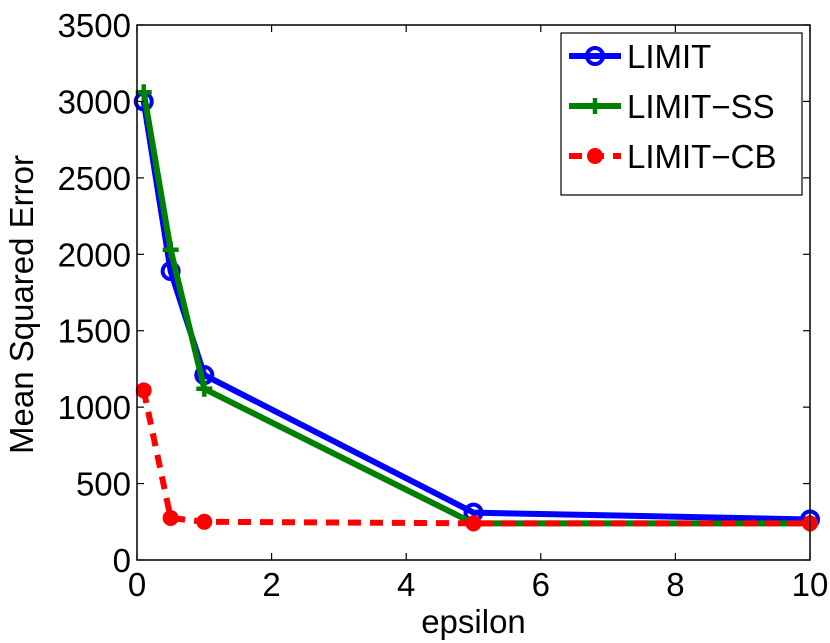 This screenshot has height=643, width=830. I want to click on legend-label: LIMIT−SS, so click(701, 106).